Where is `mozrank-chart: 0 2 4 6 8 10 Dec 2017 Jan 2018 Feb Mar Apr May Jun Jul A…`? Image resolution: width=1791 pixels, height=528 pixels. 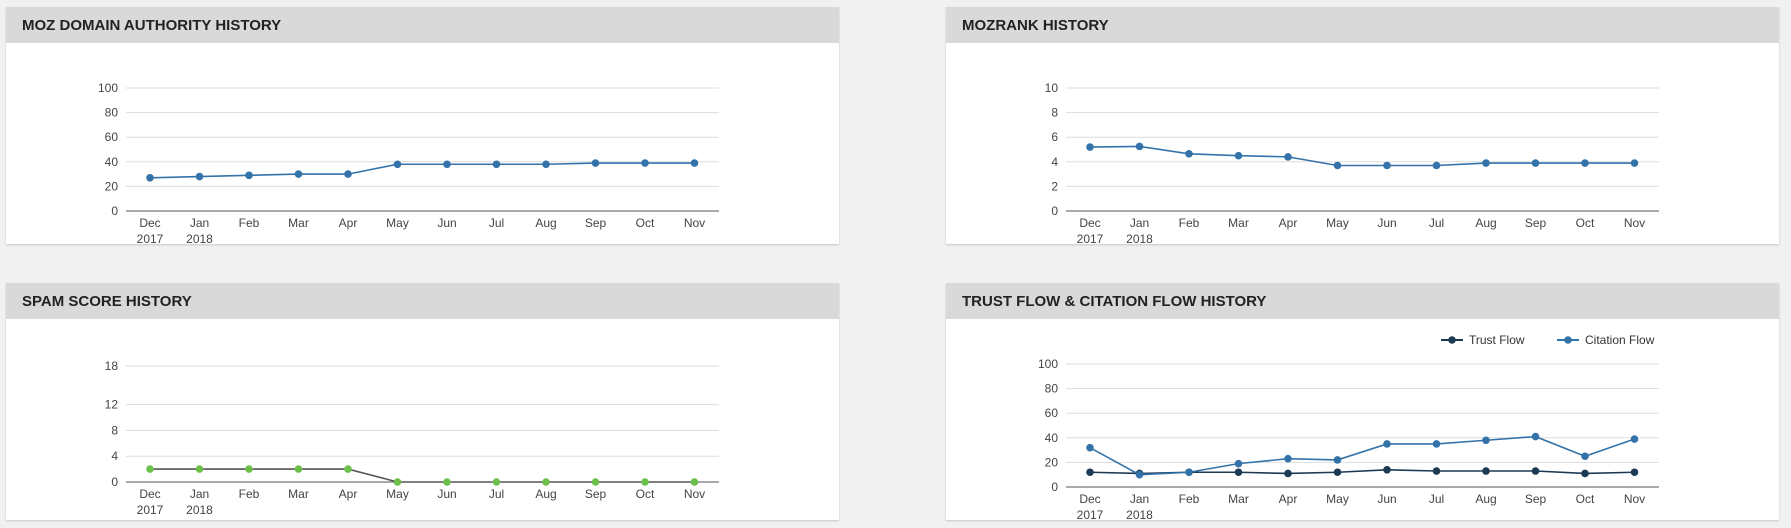 mozrank-chart: 0 2 4 6 8 10 Dec 2017 Jan 2018 Feb Mar Apr May Jun Jul A… is located at coordinates (1352, 162).